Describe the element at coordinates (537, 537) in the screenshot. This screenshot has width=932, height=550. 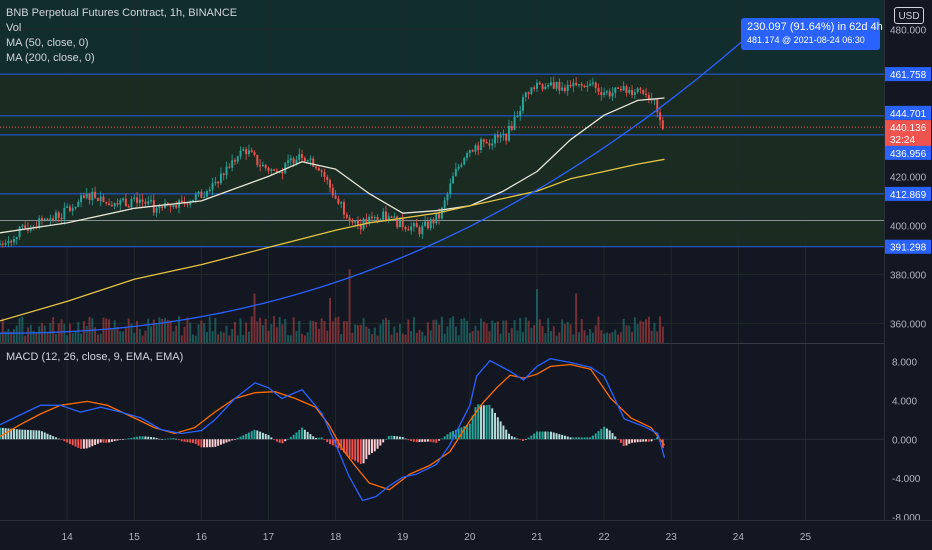
I see `time-tick-label: 21` at that location.